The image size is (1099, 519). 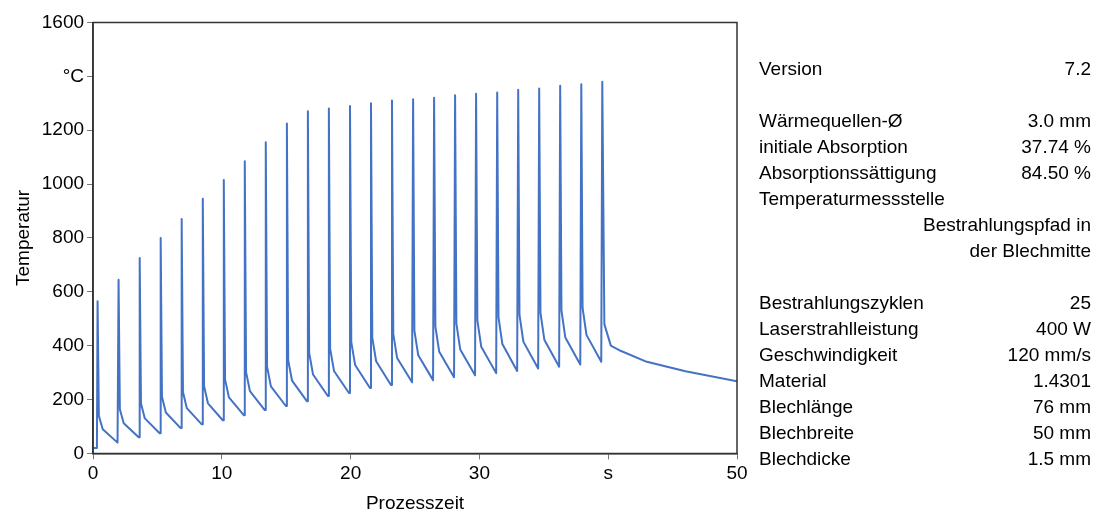 I want to click on text: Bestrahlungszyklen 25, so click(x=925, y=302).